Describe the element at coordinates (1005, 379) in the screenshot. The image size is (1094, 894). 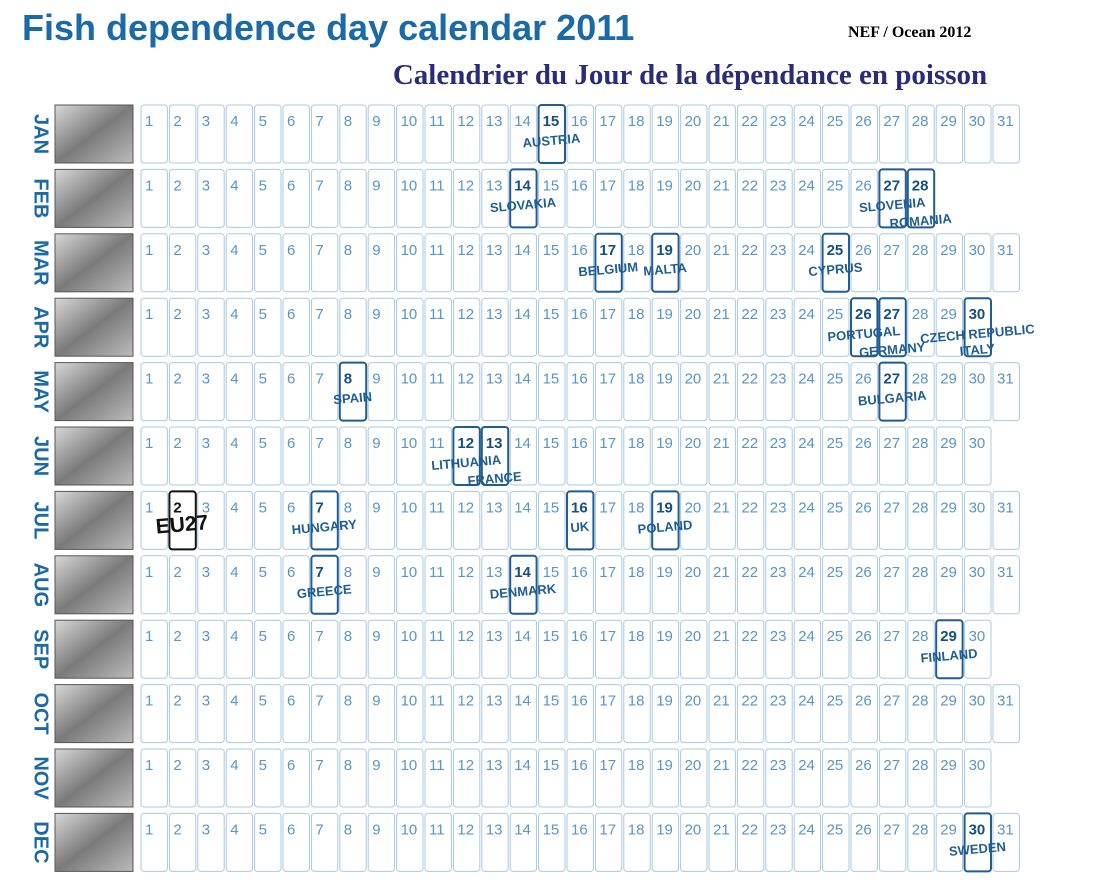
I see `day-number: 31` at that location.